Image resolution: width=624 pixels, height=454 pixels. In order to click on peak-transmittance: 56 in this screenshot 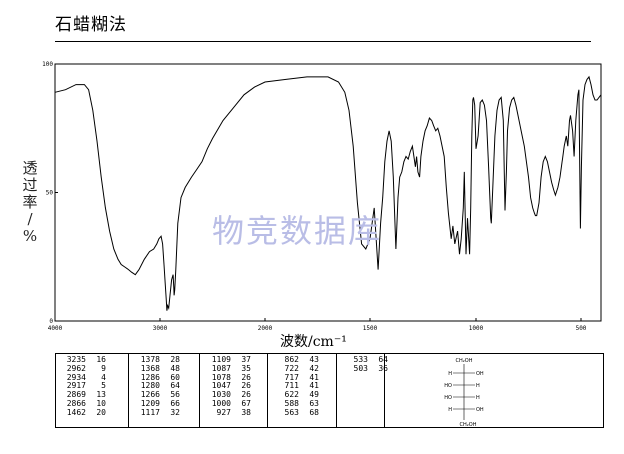, I will do `click(175, 395)`.